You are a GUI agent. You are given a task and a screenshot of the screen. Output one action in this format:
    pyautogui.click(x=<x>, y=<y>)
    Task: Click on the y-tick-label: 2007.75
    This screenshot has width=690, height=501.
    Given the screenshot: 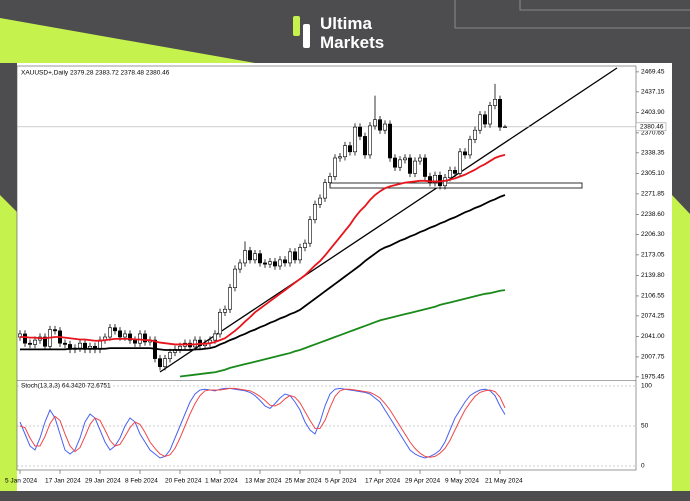 What is the action you would take?
    pyautogui.click(x=653, y=357)
    